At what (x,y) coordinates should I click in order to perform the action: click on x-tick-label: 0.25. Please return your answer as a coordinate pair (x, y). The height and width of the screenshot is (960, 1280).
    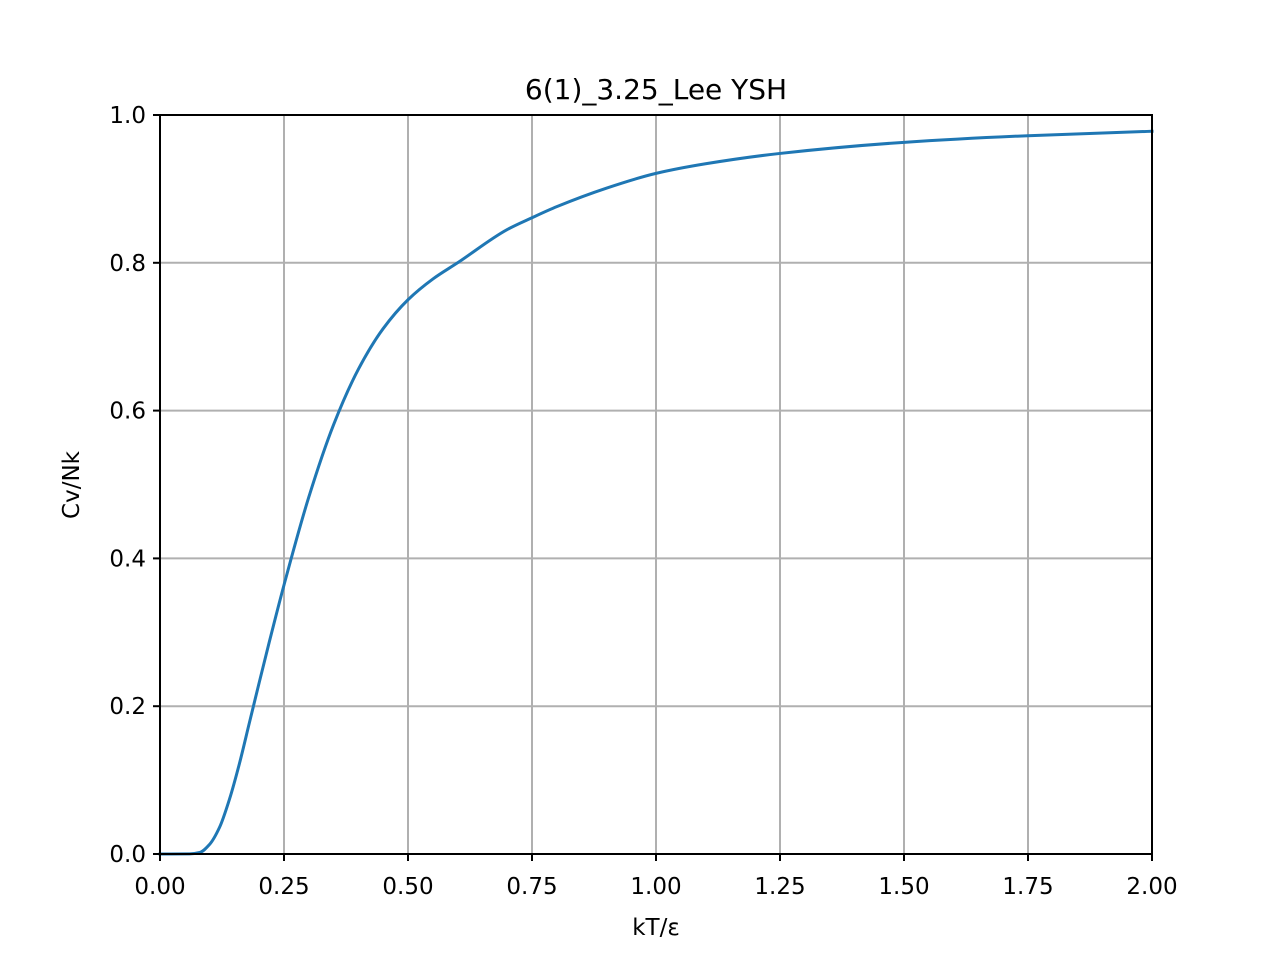
    Looking at the image, I should click on (283, 887).